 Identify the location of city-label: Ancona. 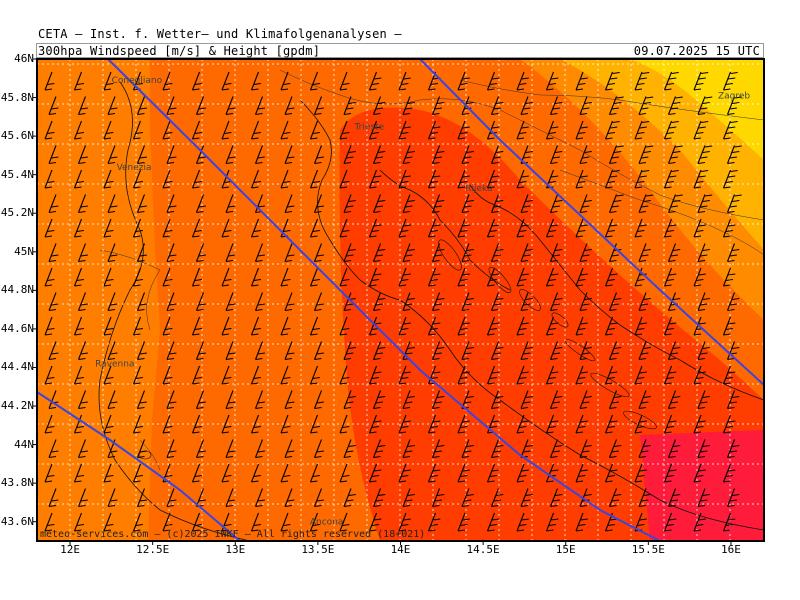
(327, 523).